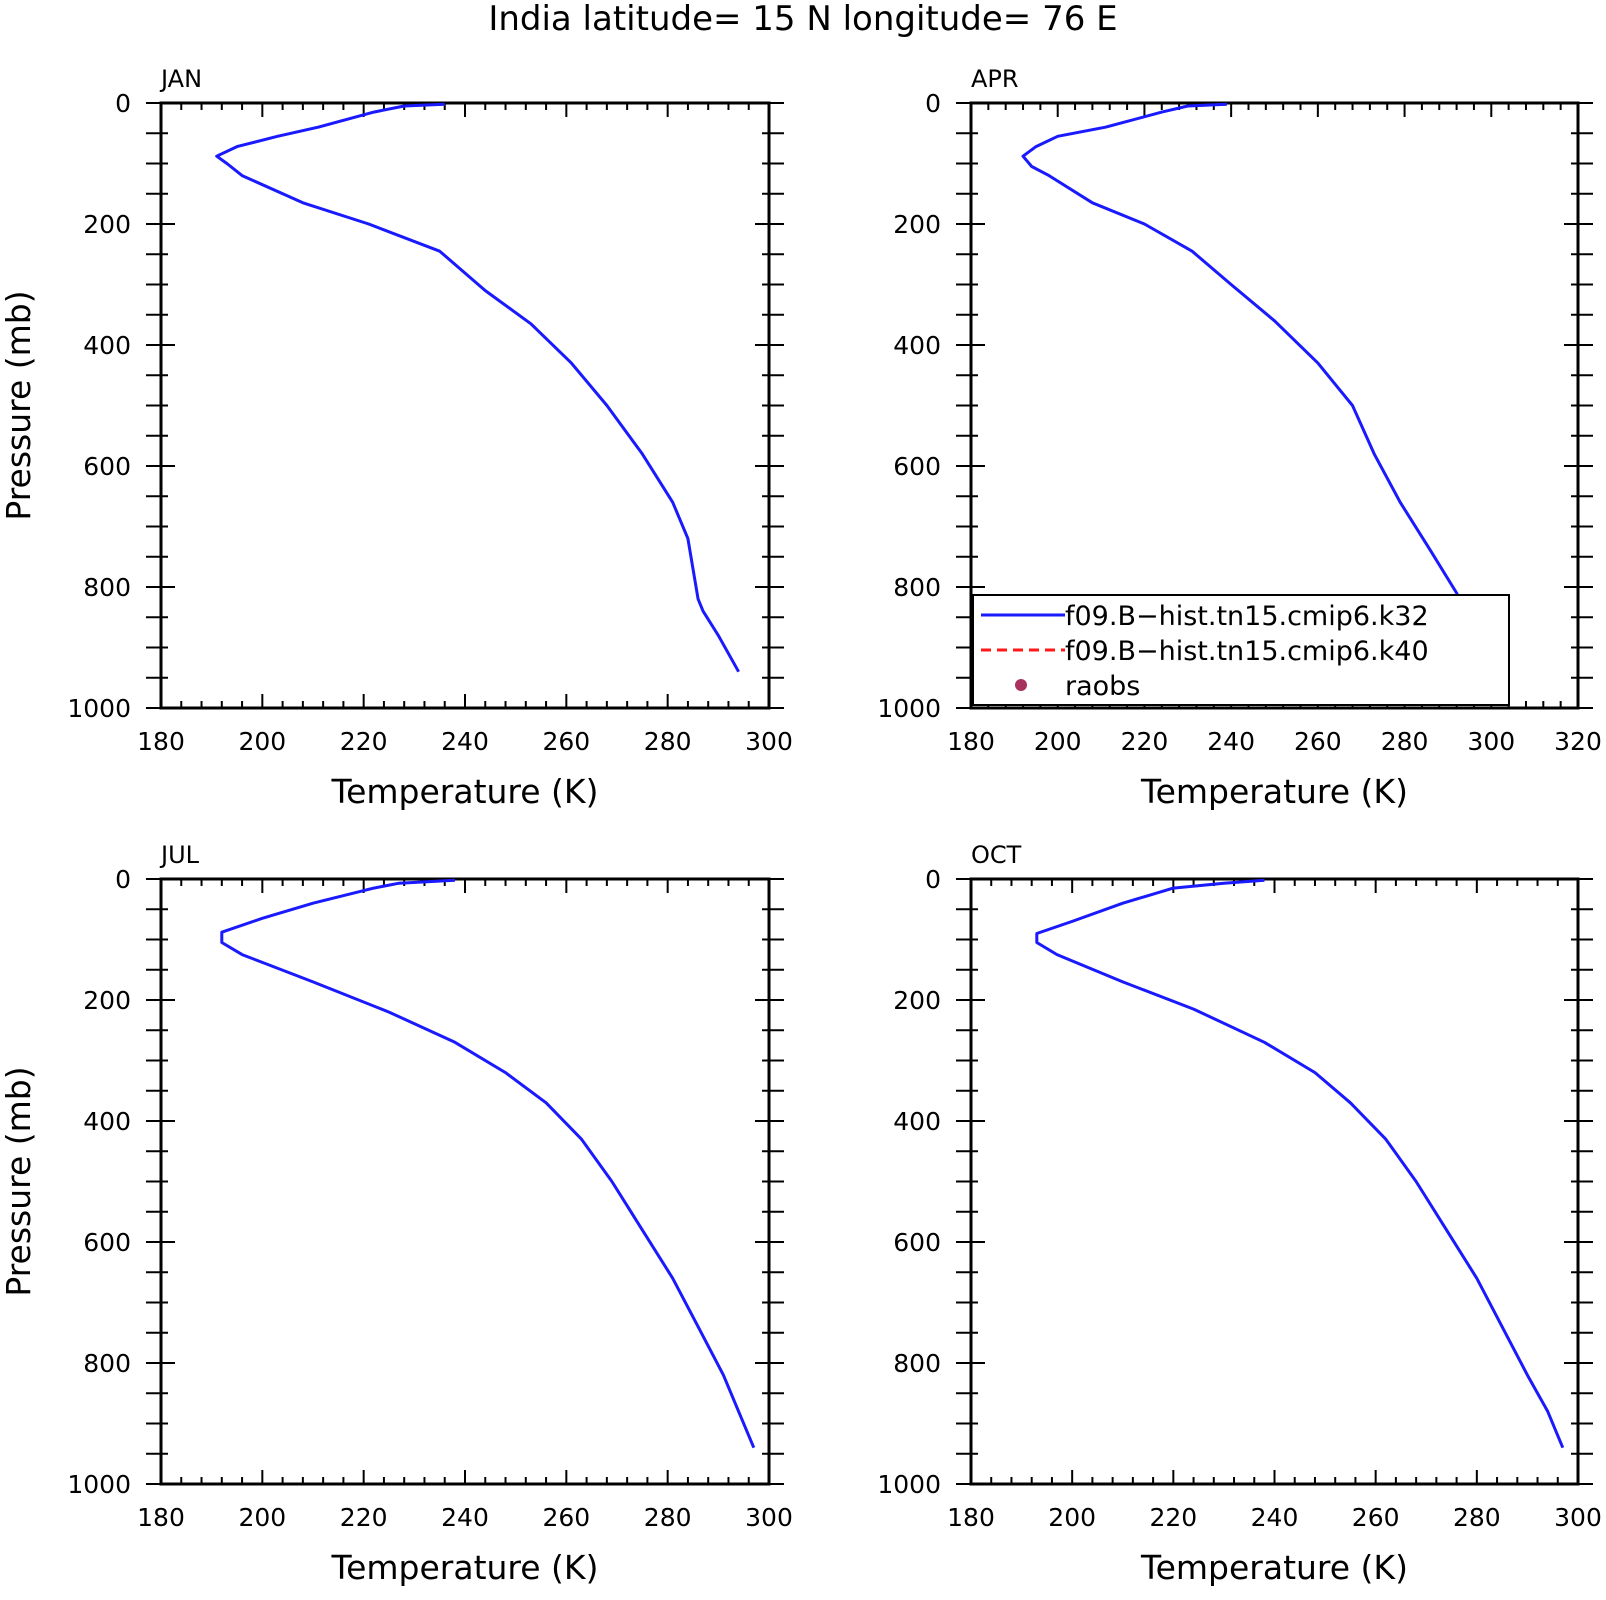 Image resolution: width=1606 pixels, height=1600 pixels. What do you see at coordinates (1247, 616) in the screenshot?
I see `legend-label: f09.B−hist.tn15.cmip6.k32` at bounding box center [1247, 616].